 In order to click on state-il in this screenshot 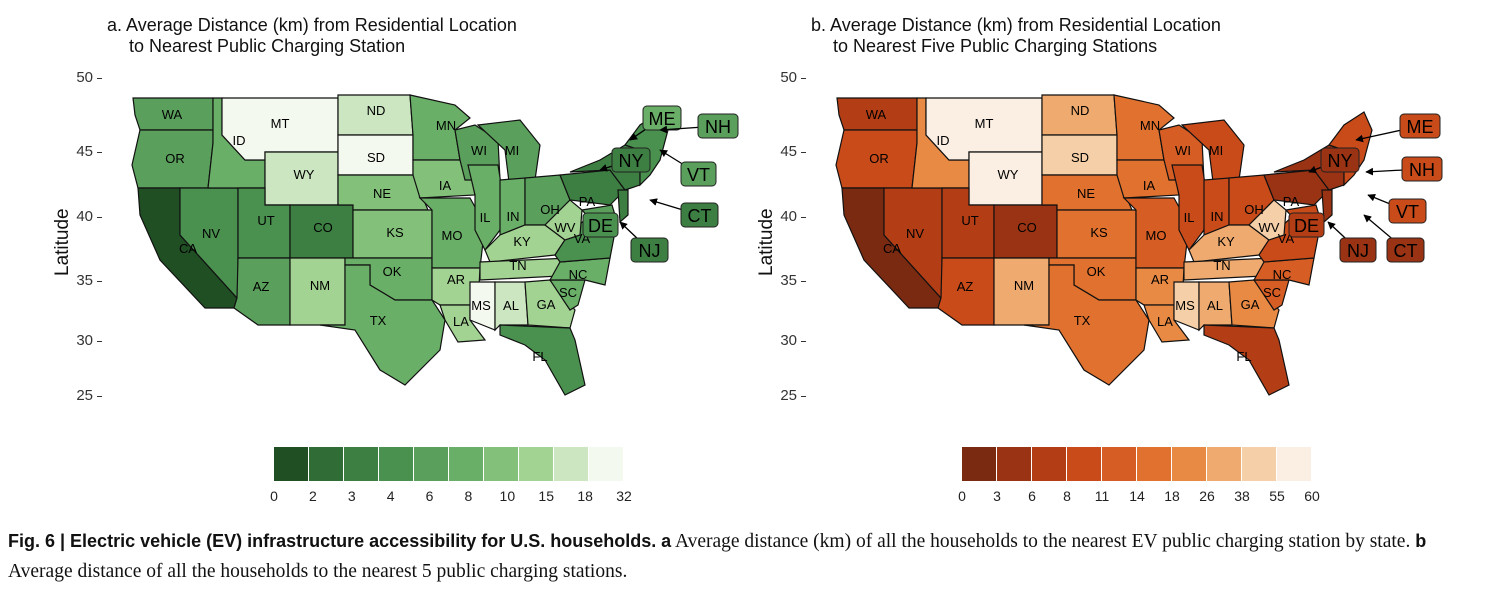, I will do `click(1189, 208)`.